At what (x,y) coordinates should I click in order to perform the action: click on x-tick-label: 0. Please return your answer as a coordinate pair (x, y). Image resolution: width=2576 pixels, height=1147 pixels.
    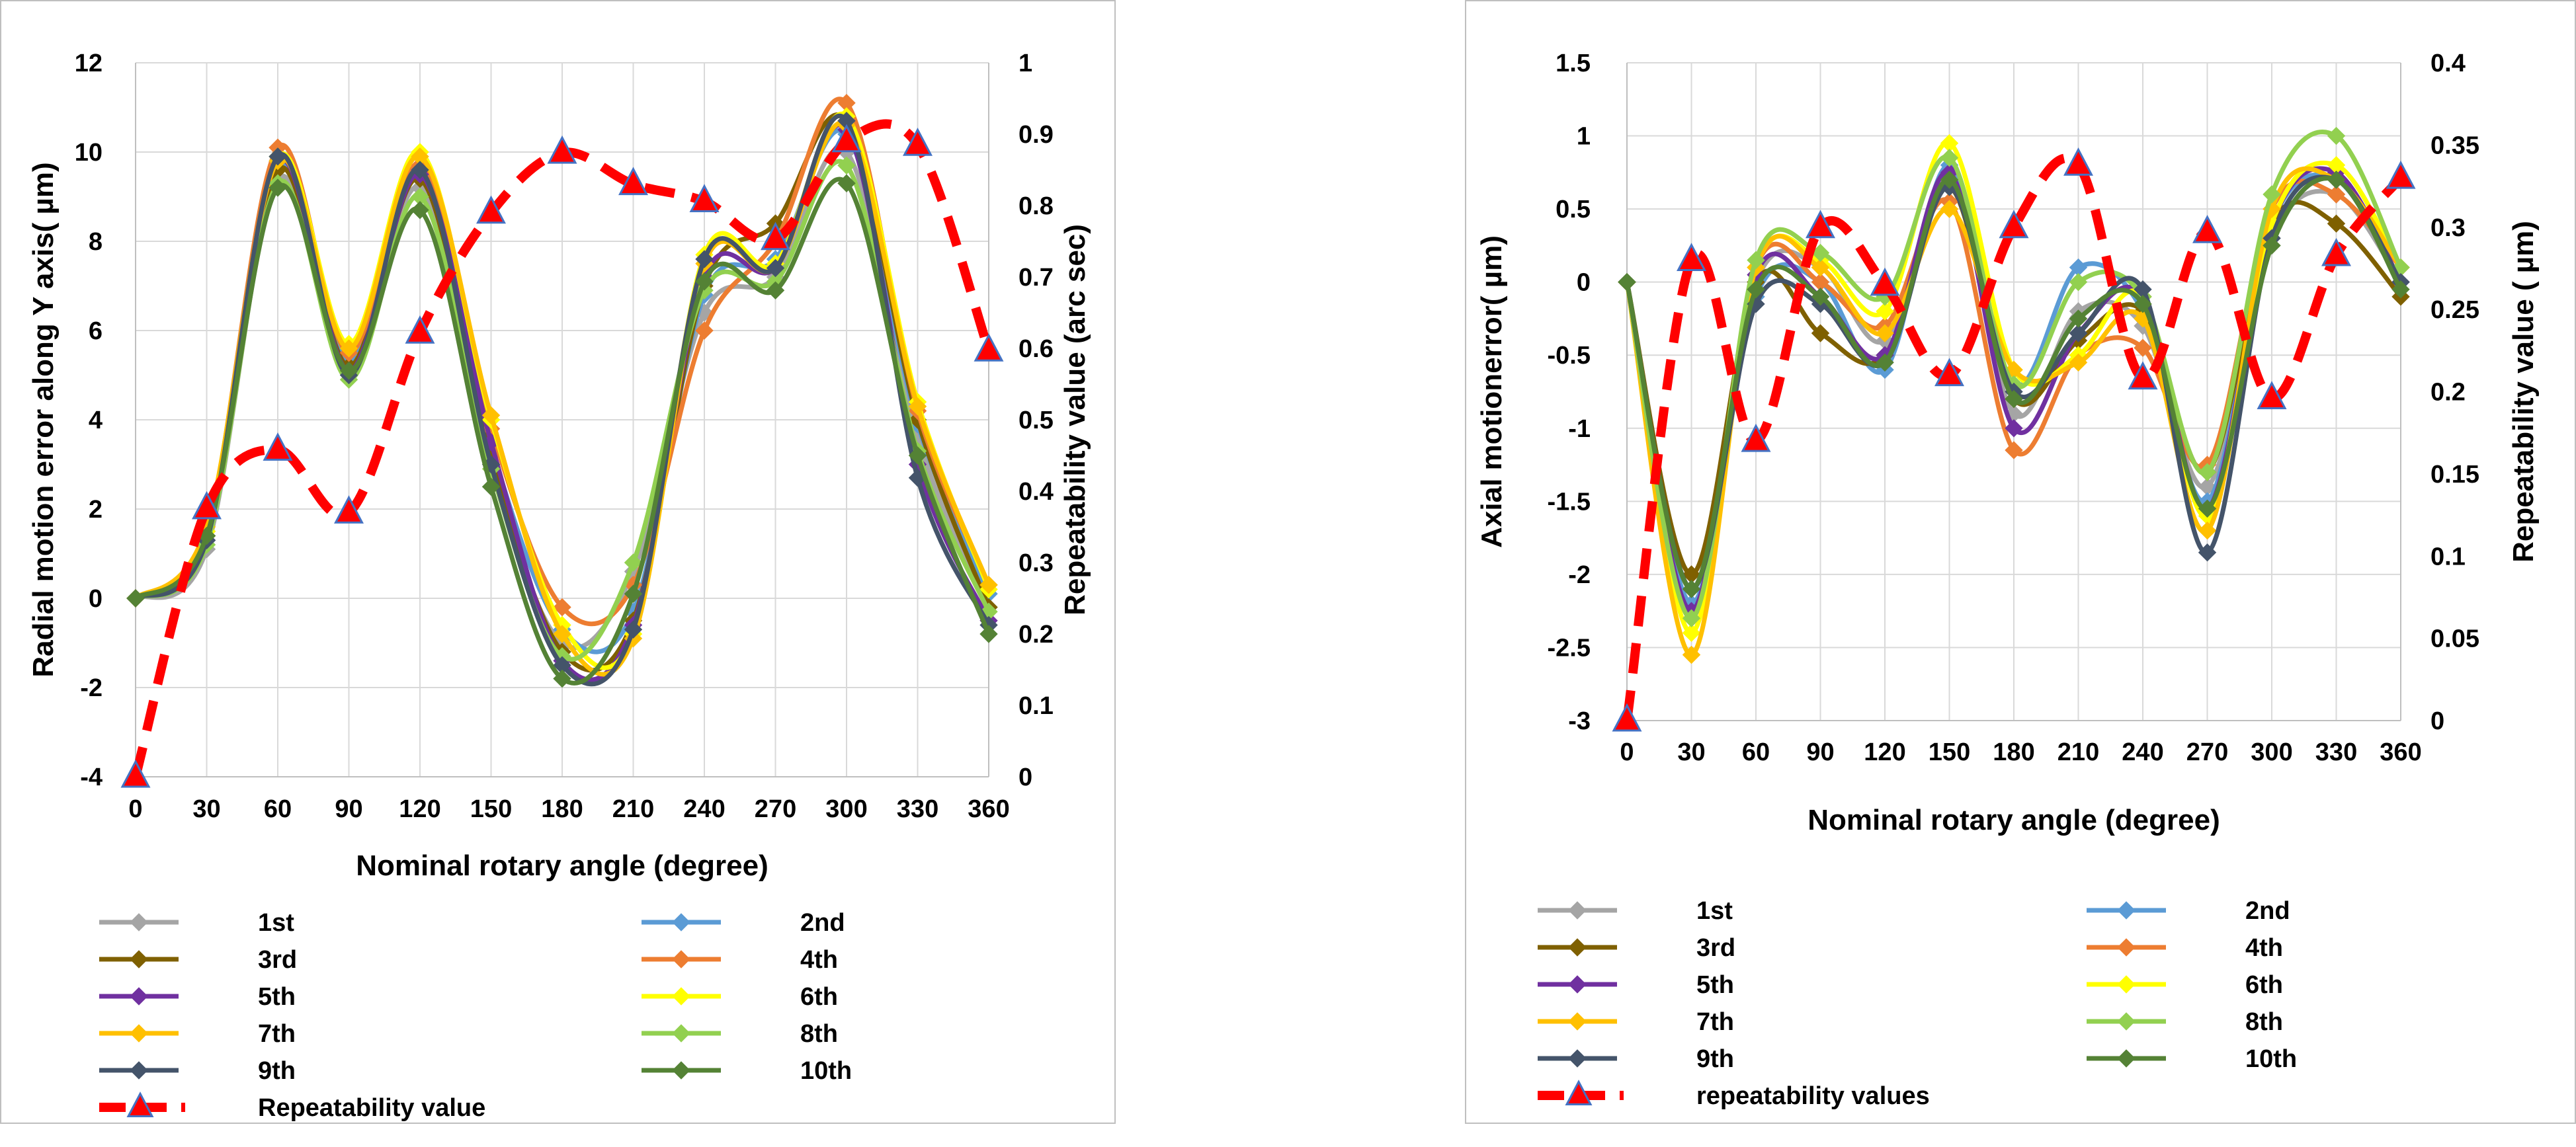
    Looking at the image, I should click on (135, 809).